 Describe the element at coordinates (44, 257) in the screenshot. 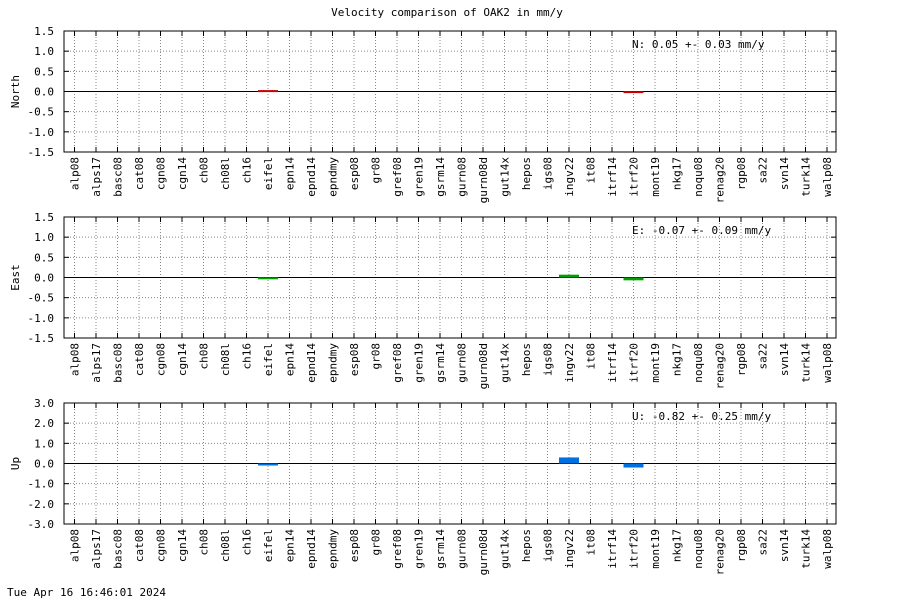

I see `y-tick-label: 0.5` at that location.